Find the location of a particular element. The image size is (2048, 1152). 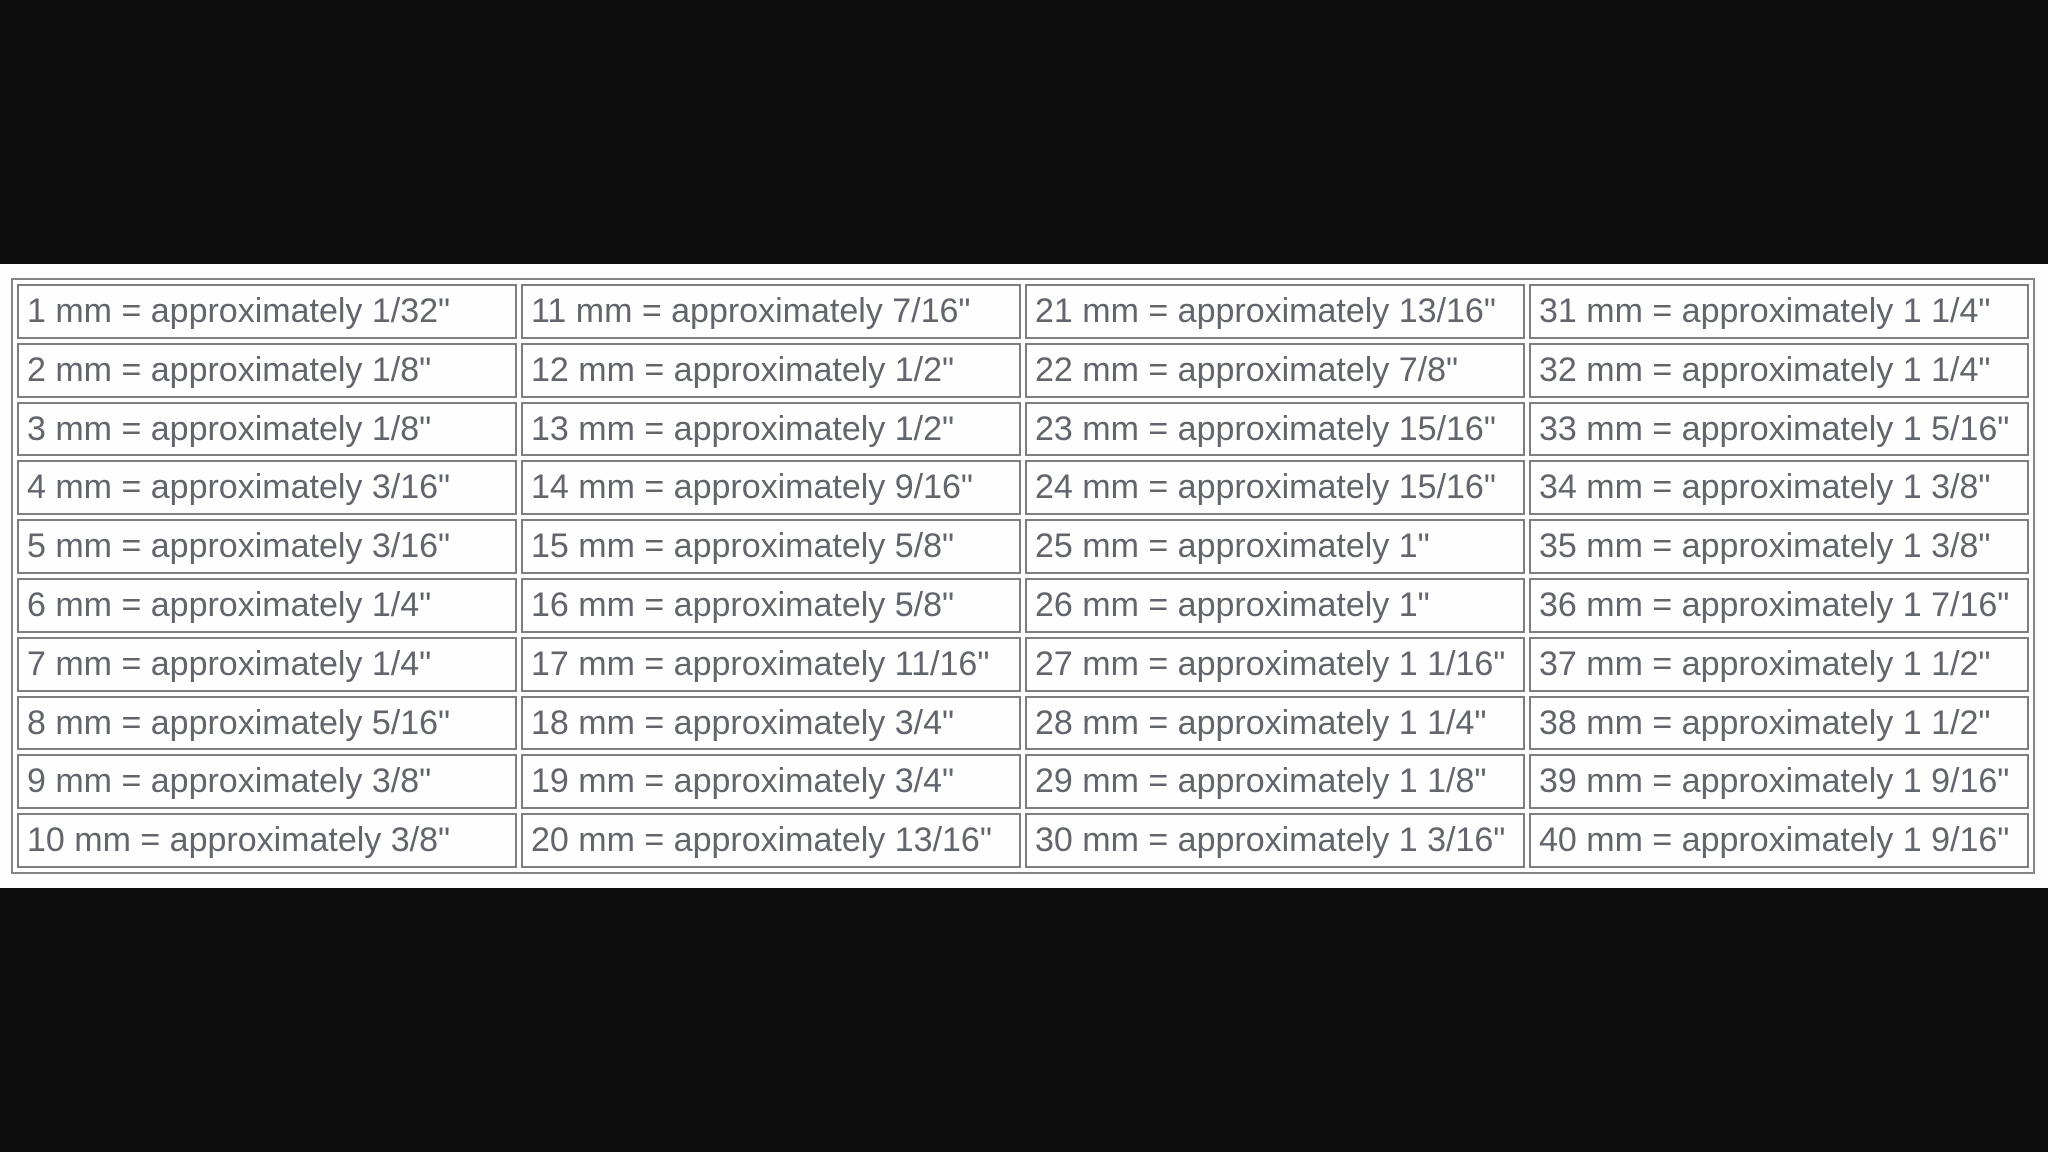

conversion-cell: 31 mm = approximately 1 1/4" is located at coordinates (1779, 311).